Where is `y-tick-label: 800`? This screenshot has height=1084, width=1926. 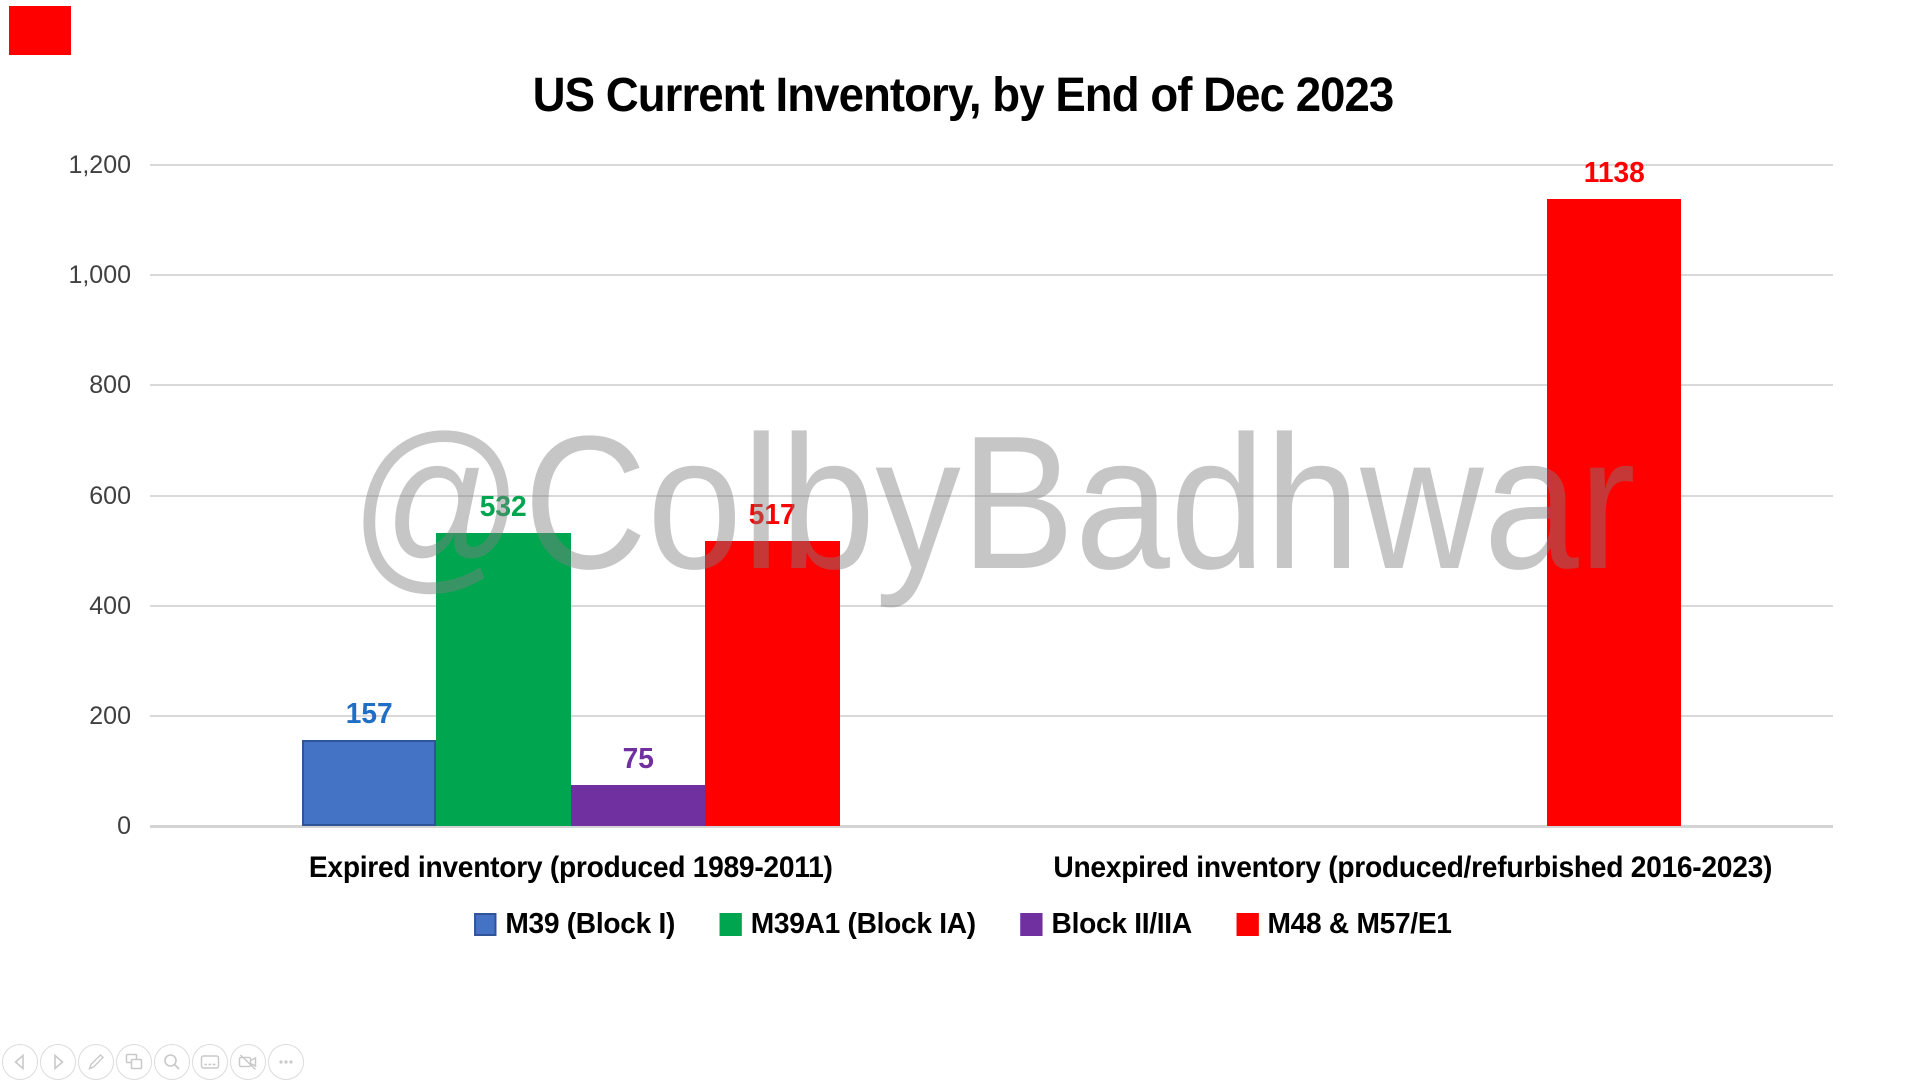 y-tick-label: 800 is located at coordinates (110, 385).